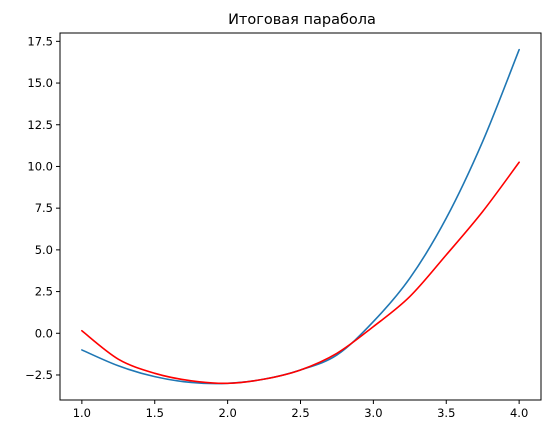 This screenshot has height=435, width=559. I want to click on x-tick-label: 1.5, so click(155, 413).